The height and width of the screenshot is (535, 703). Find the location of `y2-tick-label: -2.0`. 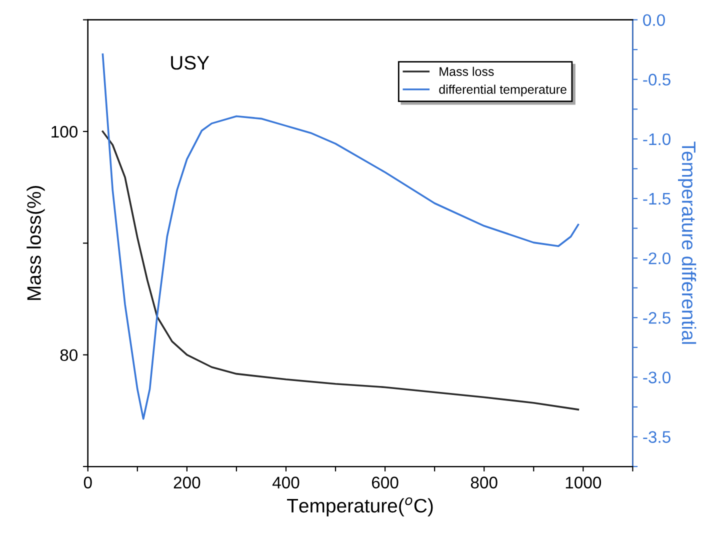

y2-tick-label: -2.0 is located at coordinates (656, 258).